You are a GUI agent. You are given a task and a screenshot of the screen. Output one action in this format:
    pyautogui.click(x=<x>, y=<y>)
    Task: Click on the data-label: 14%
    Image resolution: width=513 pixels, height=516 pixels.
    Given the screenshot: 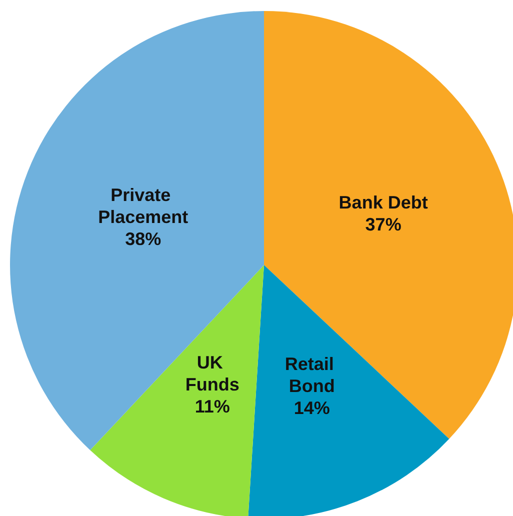 What is the action you would take?
    pyautogui.click(x=312, y=408)
    